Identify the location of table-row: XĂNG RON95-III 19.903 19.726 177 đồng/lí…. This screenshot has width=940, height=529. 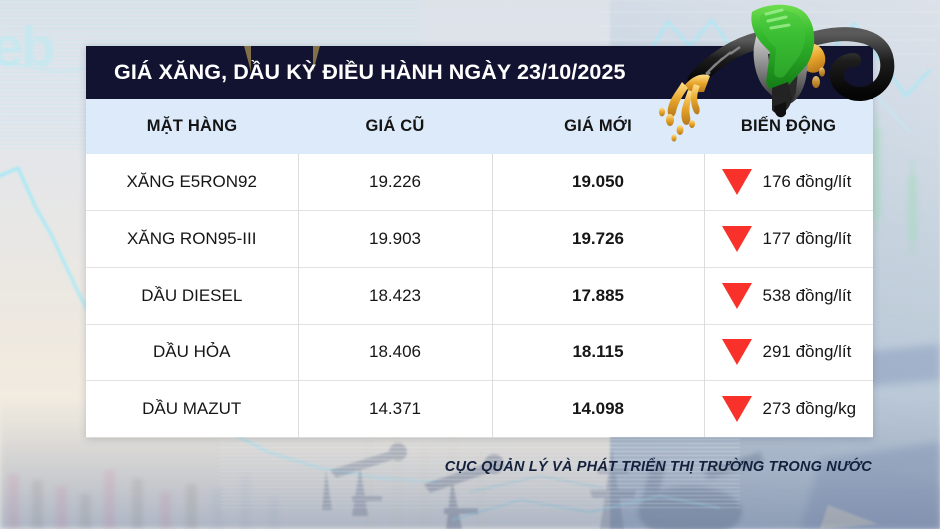
(479, 239).